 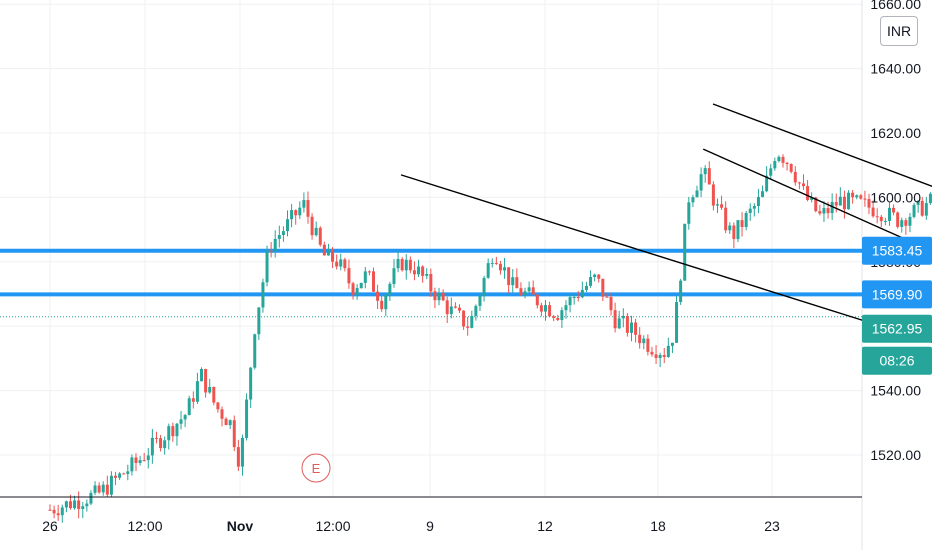 I want to click on x-tick-label: 12:00, so click(x=144, y=526).